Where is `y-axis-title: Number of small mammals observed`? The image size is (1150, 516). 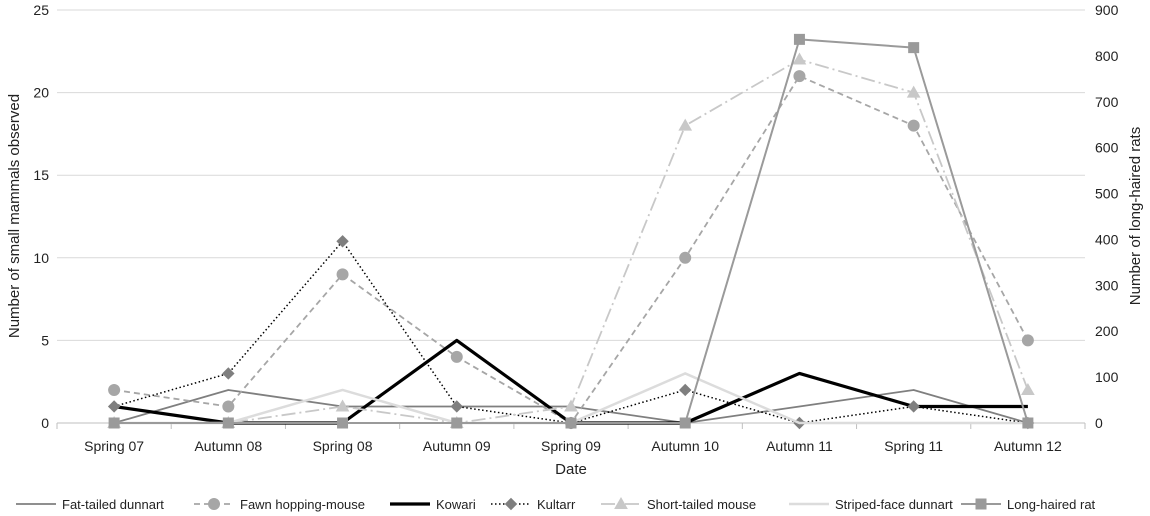 y-axis-title: Number of small mammals observed is located at coordinates (14, 216).